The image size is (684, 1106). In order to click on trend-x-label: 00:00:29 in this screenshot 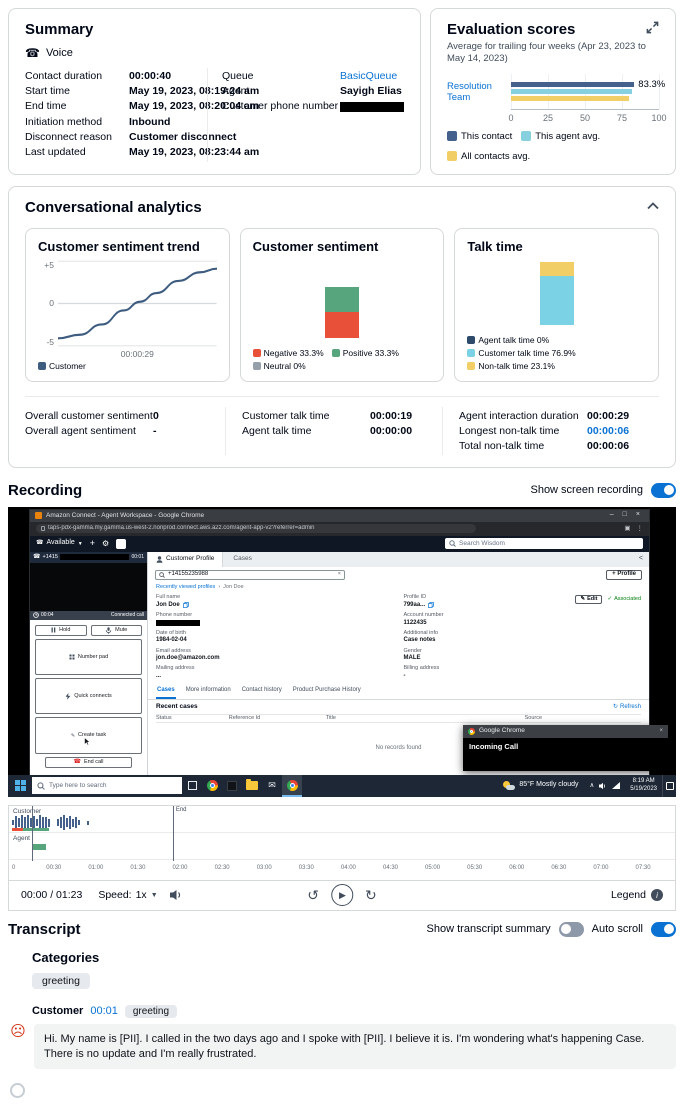, I will do `click(137, 353)`.